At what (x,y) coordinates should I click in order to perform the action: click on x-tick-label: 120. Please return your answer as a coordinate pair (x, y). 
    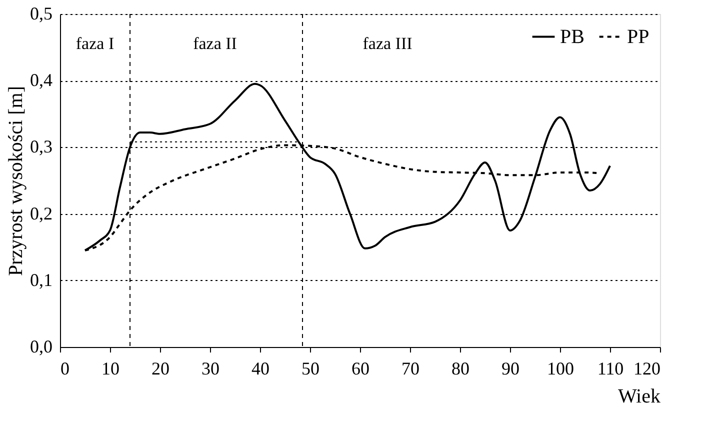
    Looking at the image, I should click on (647, 368).